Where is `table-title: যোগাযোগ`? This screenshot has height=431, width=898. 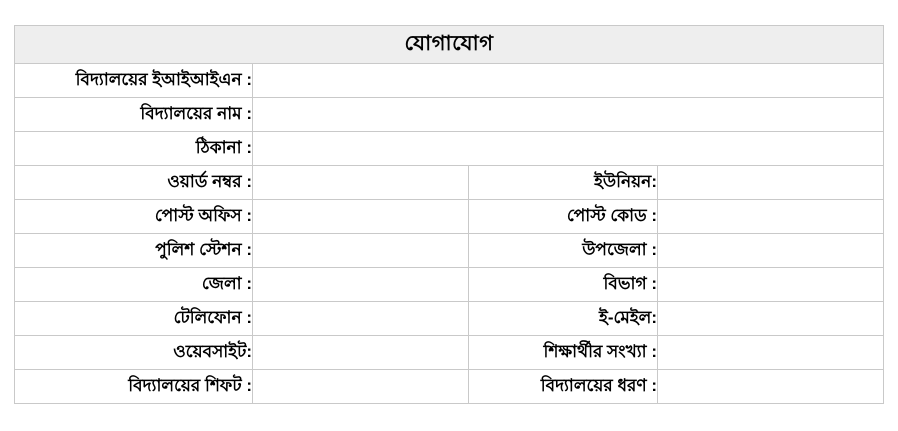
table-title: যোগাযোগ is located at coordinates (449, 44).